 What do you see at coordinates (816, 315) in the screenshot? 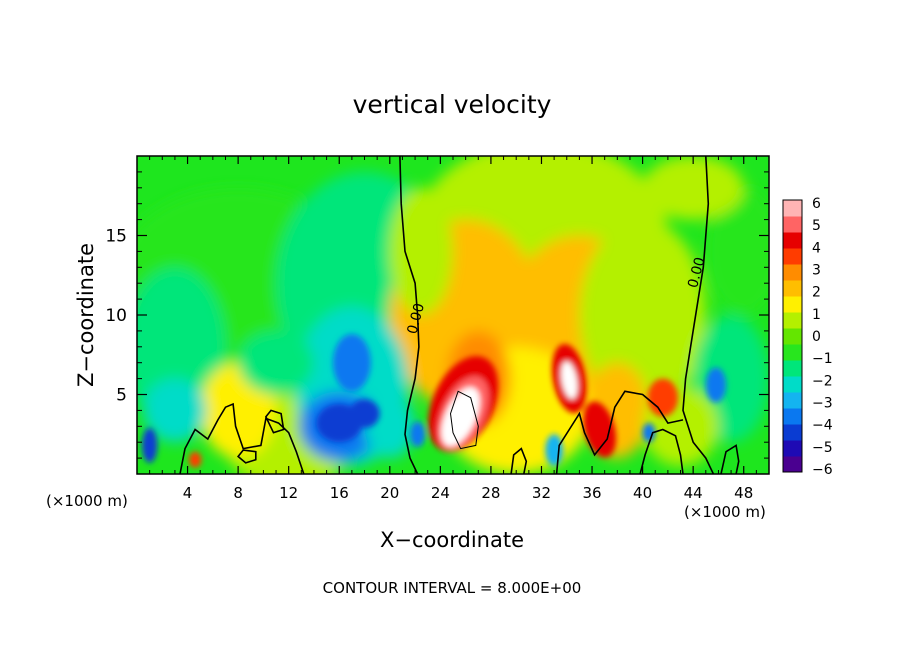
I see `colorbar-label: 1` at bounding box center [816, 315].